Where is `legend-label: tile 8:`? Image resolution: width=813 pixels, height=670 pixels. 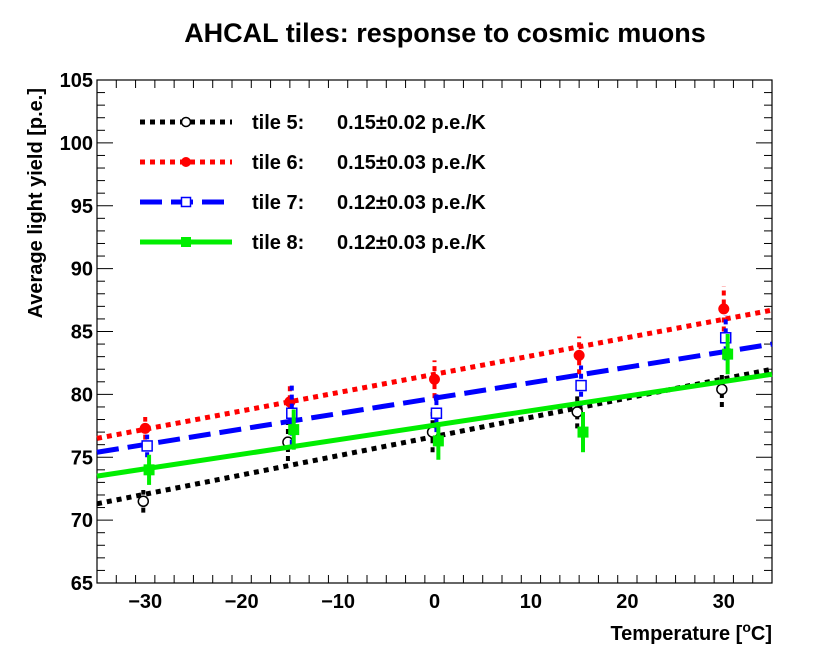 legend-label: tile 8: is located at coordinates (278, 243).